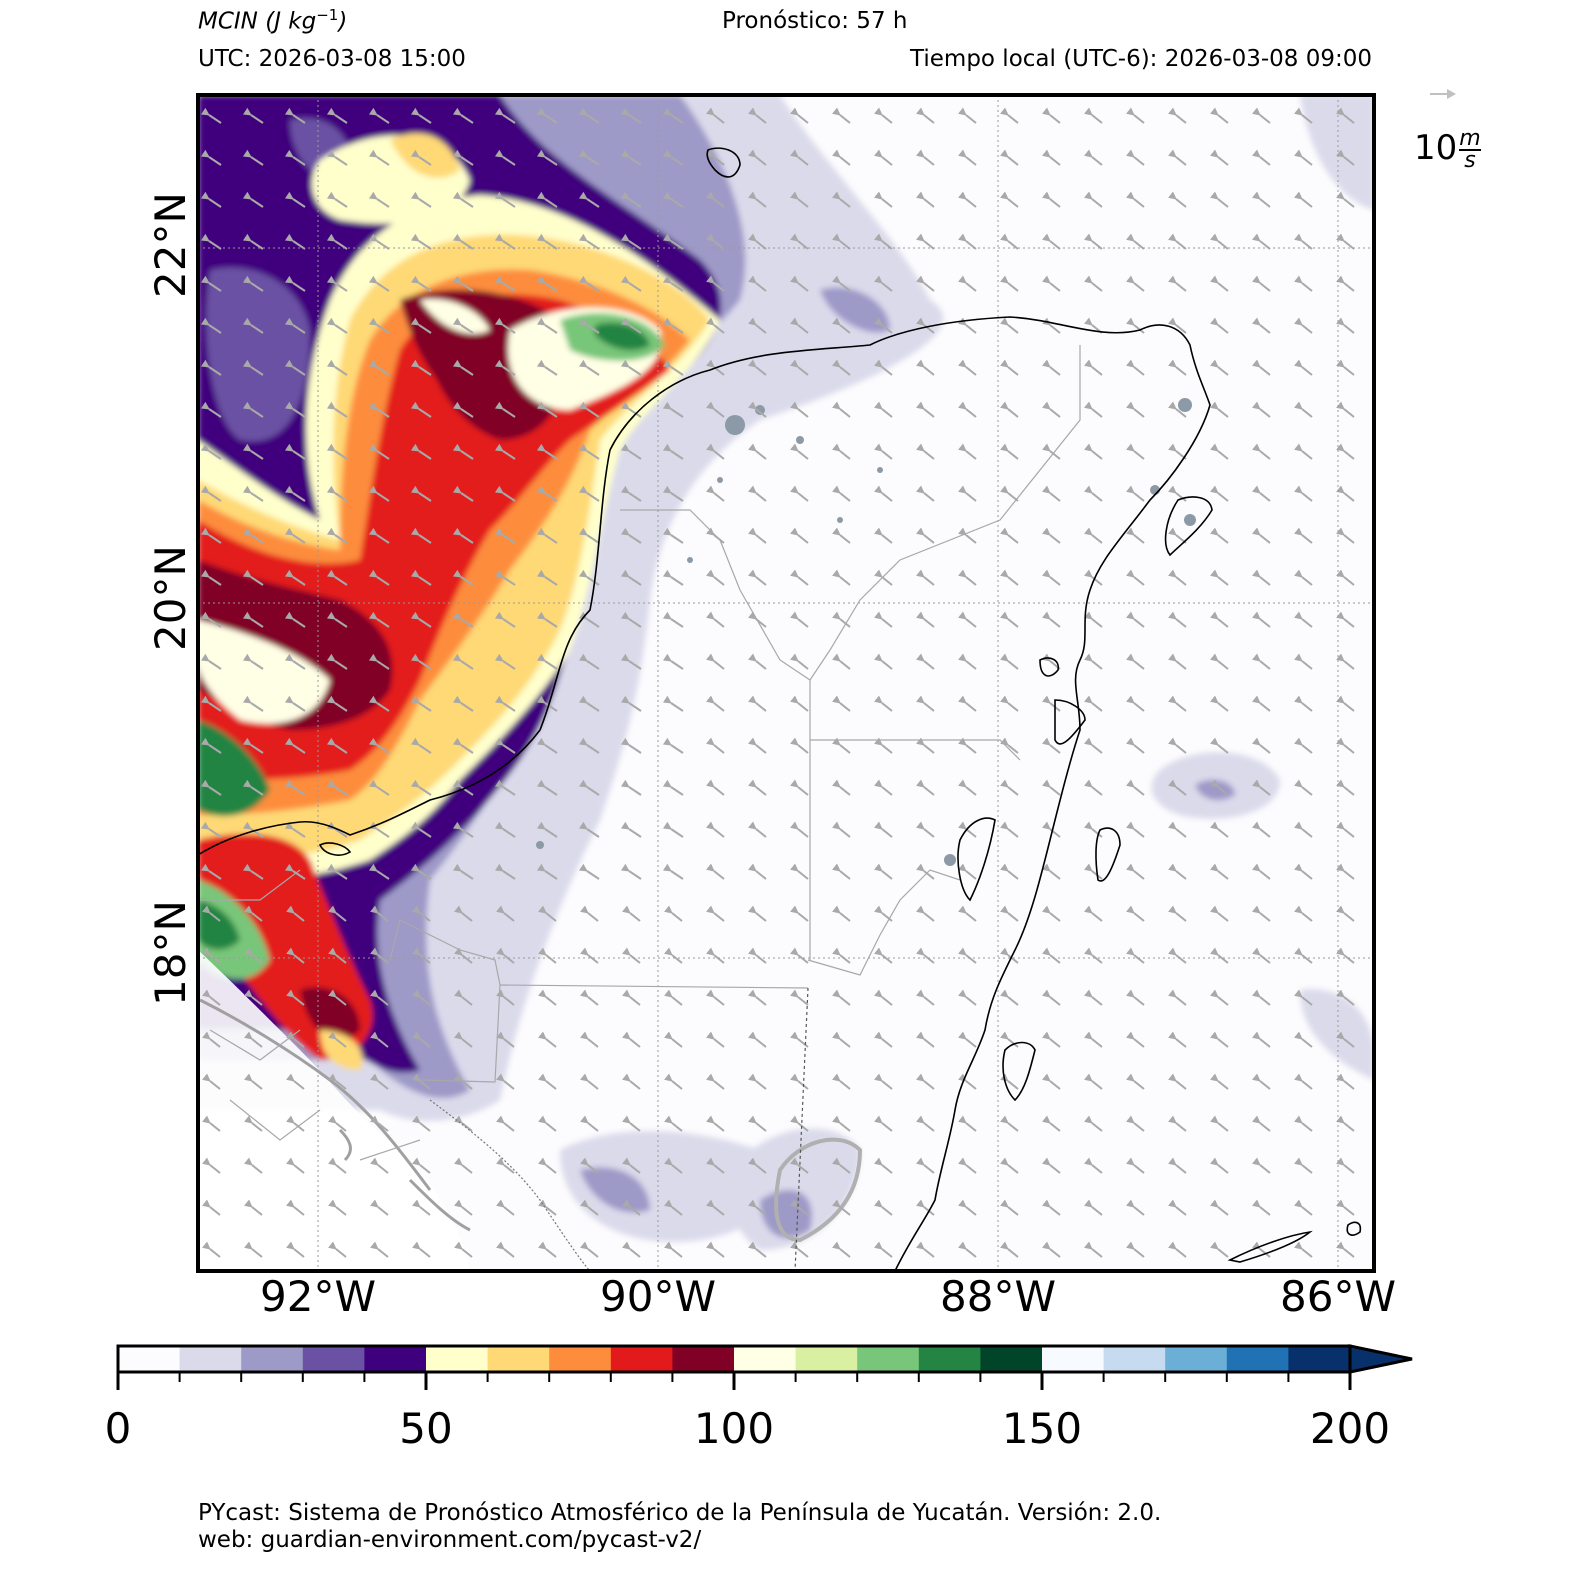  Describe the element at coordinates (170, 598) in the screenshot. I see `lat-label-20N: 20°N` at that location.